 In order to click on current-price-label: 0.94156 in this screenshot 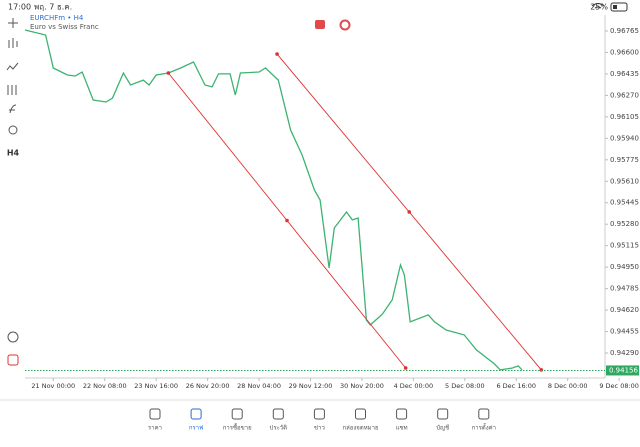, I will do `click(623, 370)`.